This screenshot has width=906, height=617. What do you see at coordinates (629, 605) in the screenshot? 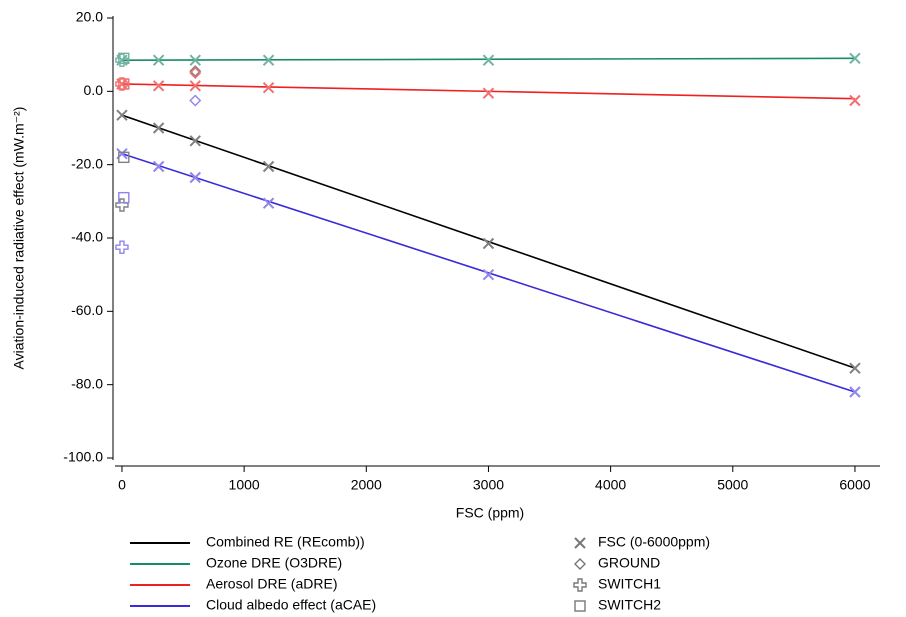
I see `legend-label: SWITCH2` at bounding box center [629, 605].